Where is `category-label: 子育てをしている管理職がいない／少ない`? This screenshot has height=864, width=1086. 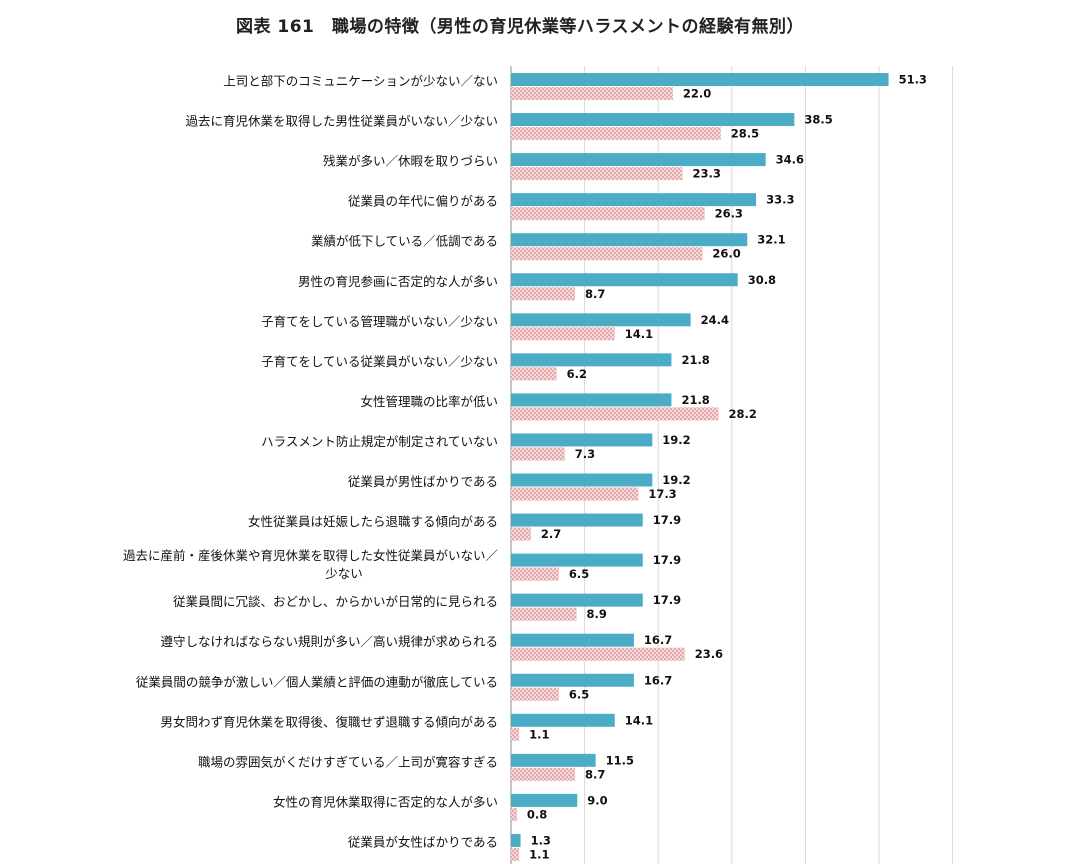
category-label: 子育てをしている管理職がいない／少ない is located at coordinates (379, 321).